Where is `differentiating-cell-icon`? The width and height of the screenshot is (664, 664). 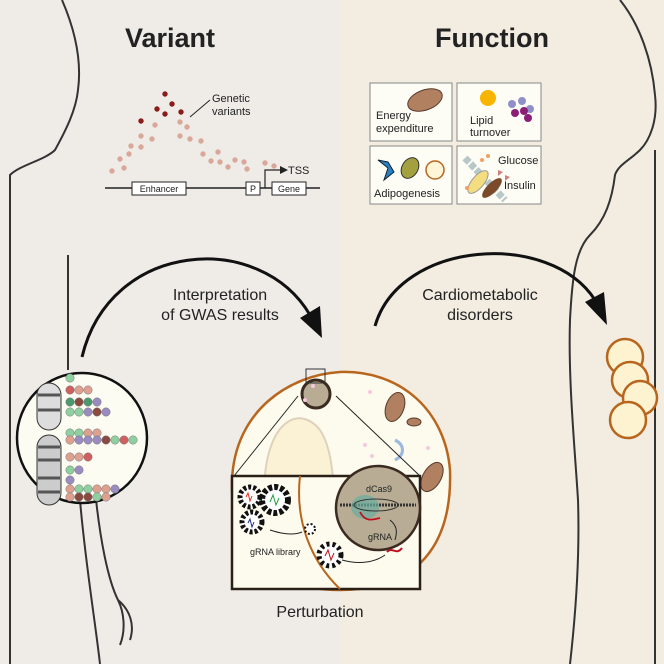
differentiating-cell-icon is located at coordinates (410, 168).